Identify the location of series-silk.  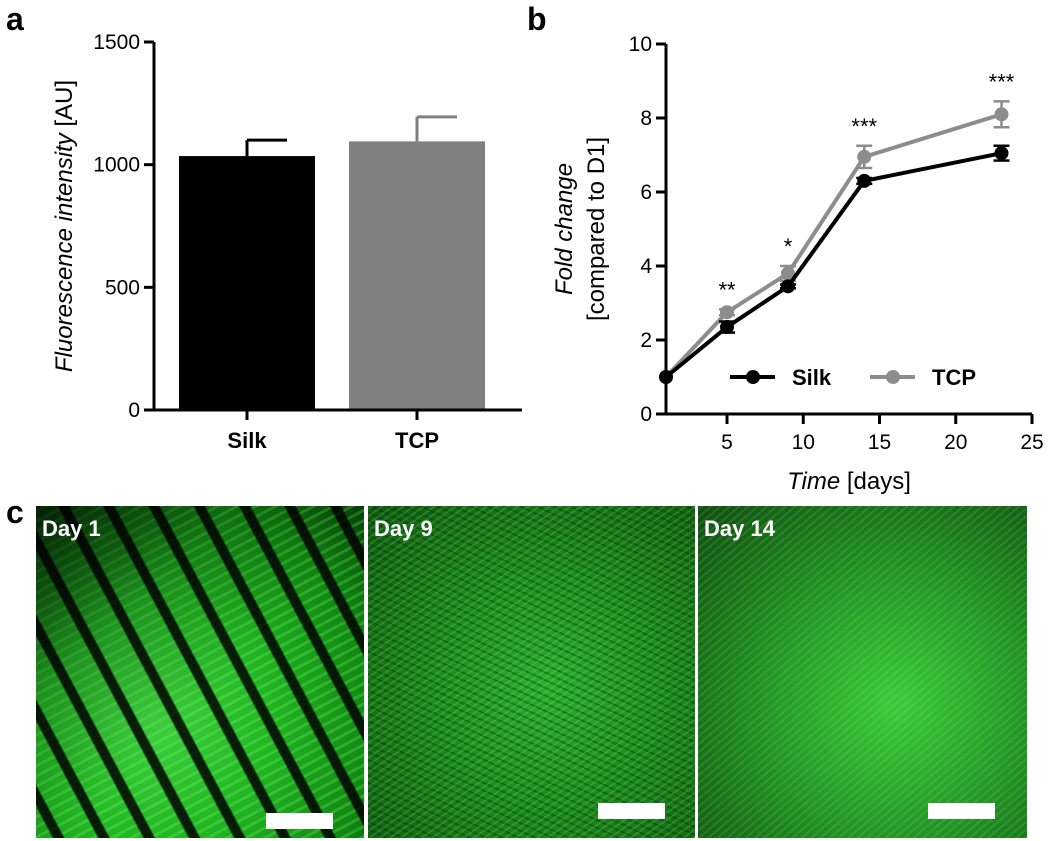
(834, 264).